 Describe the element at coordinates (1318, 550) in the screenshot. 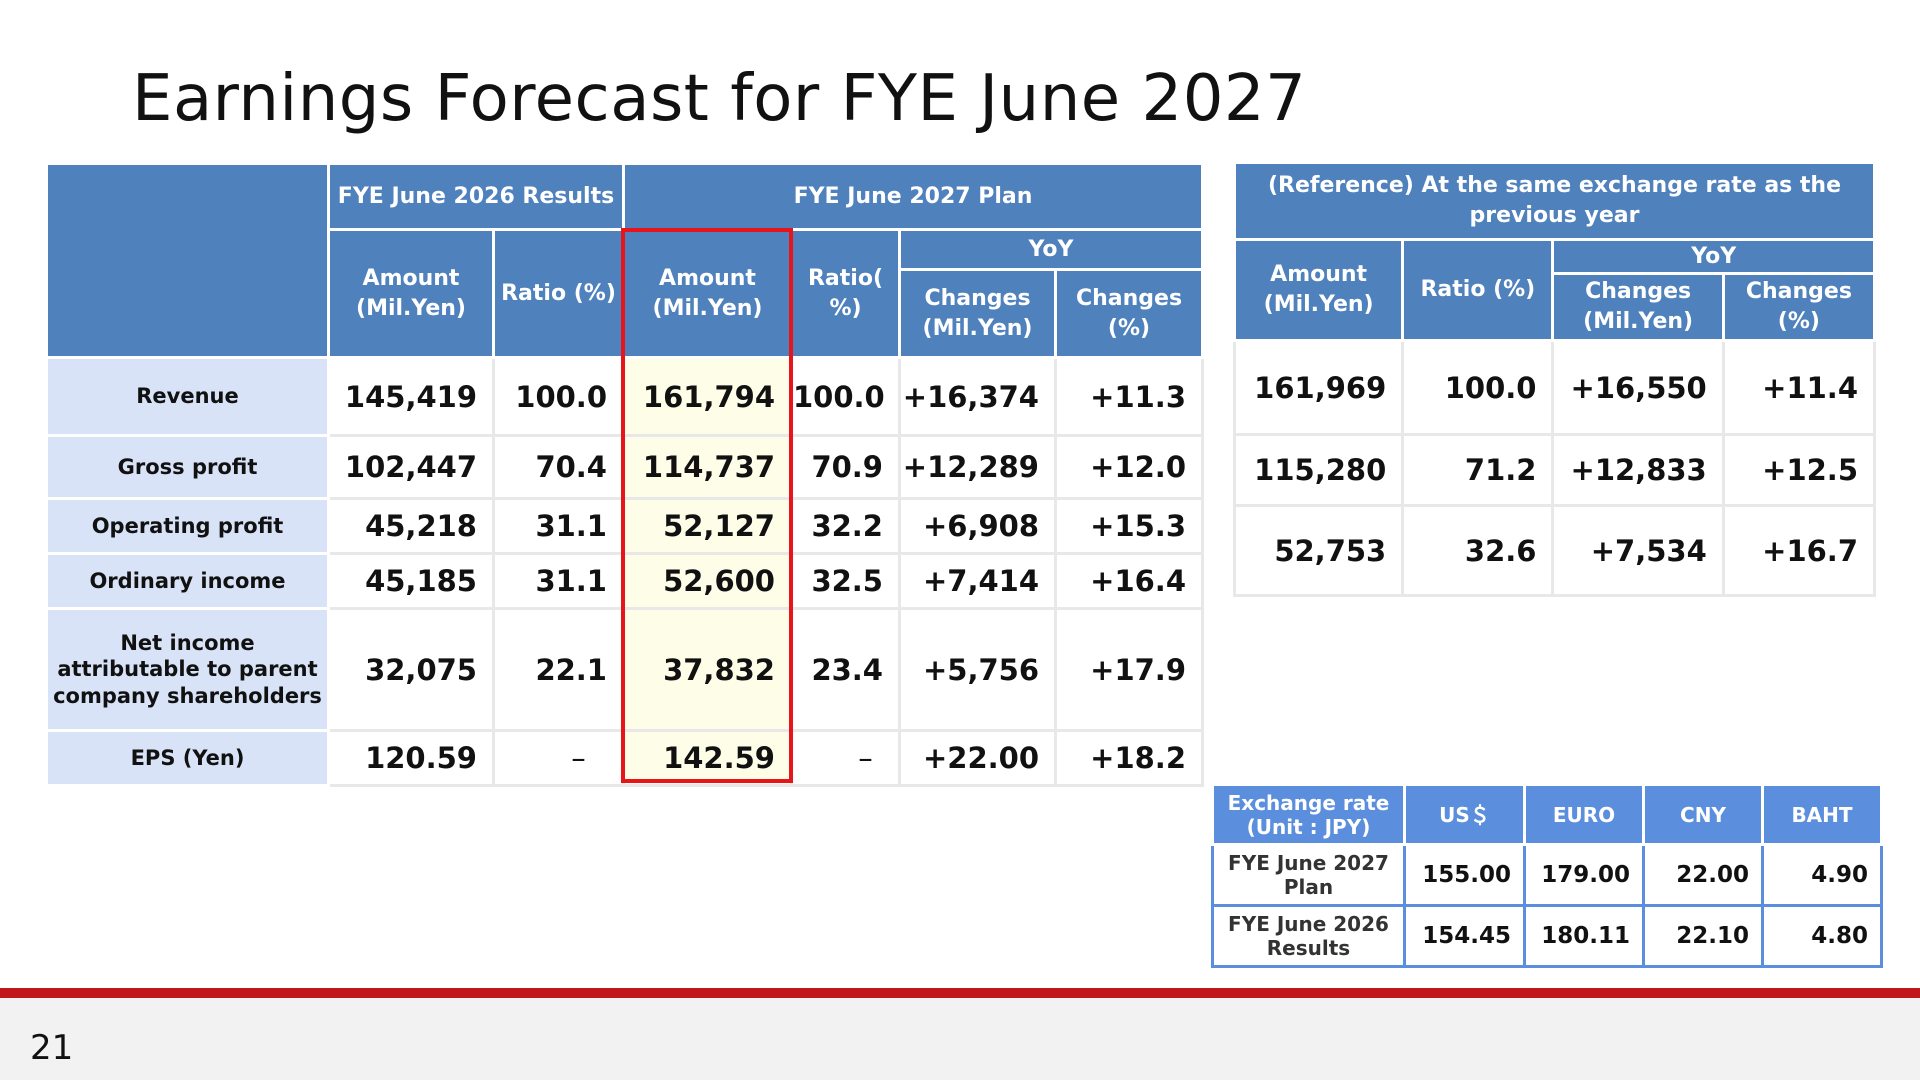

I see `ref-amount-cell: 52,753` at that location.